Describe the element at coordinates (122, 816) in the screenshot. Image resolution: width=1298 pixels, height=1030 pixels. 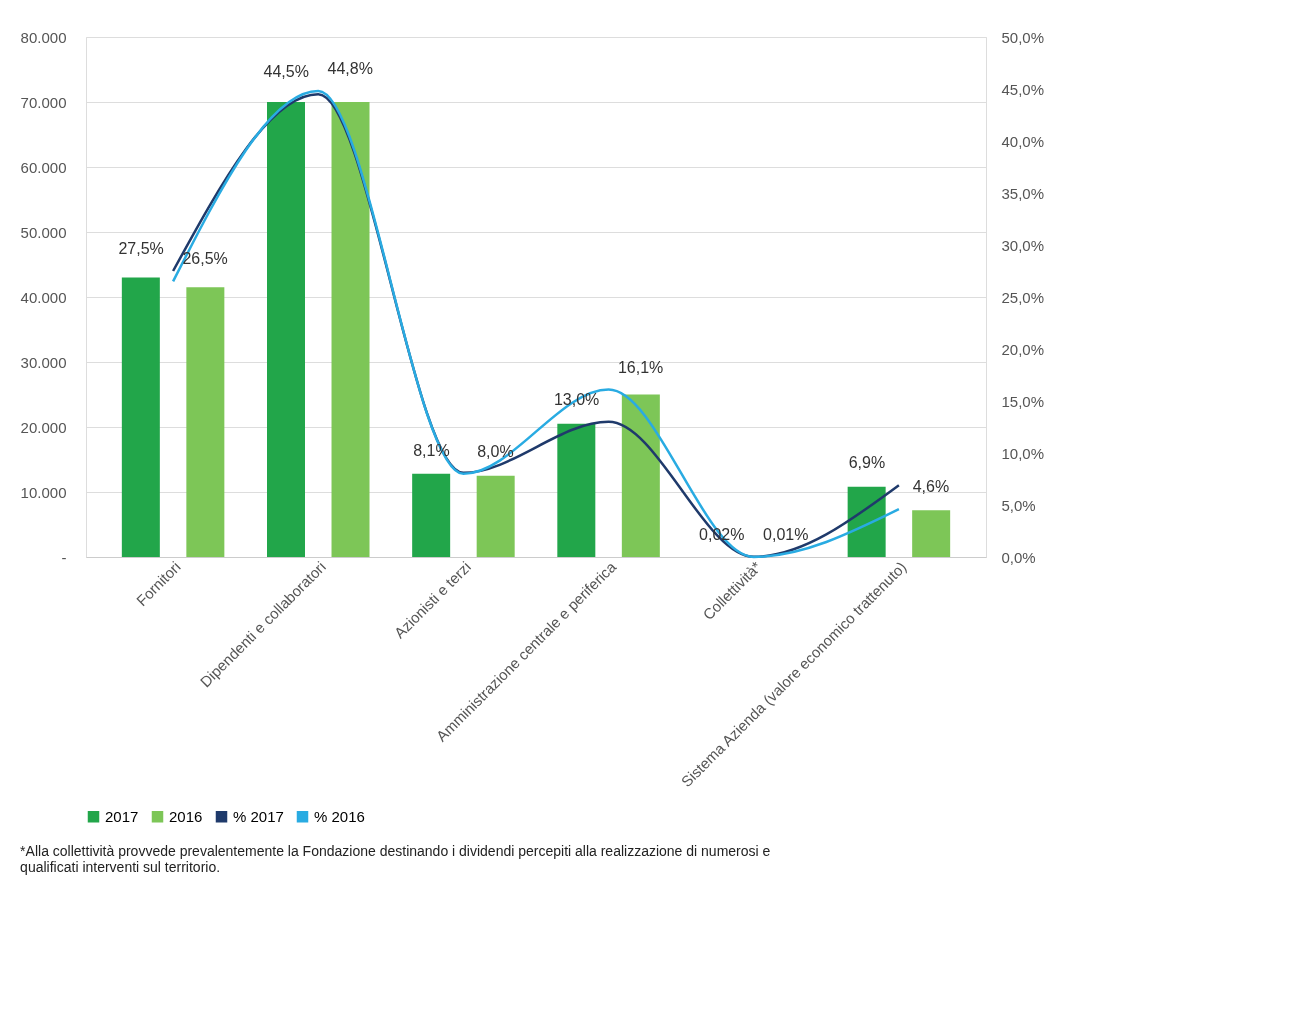
I see `legend-label: 2017` at that location.